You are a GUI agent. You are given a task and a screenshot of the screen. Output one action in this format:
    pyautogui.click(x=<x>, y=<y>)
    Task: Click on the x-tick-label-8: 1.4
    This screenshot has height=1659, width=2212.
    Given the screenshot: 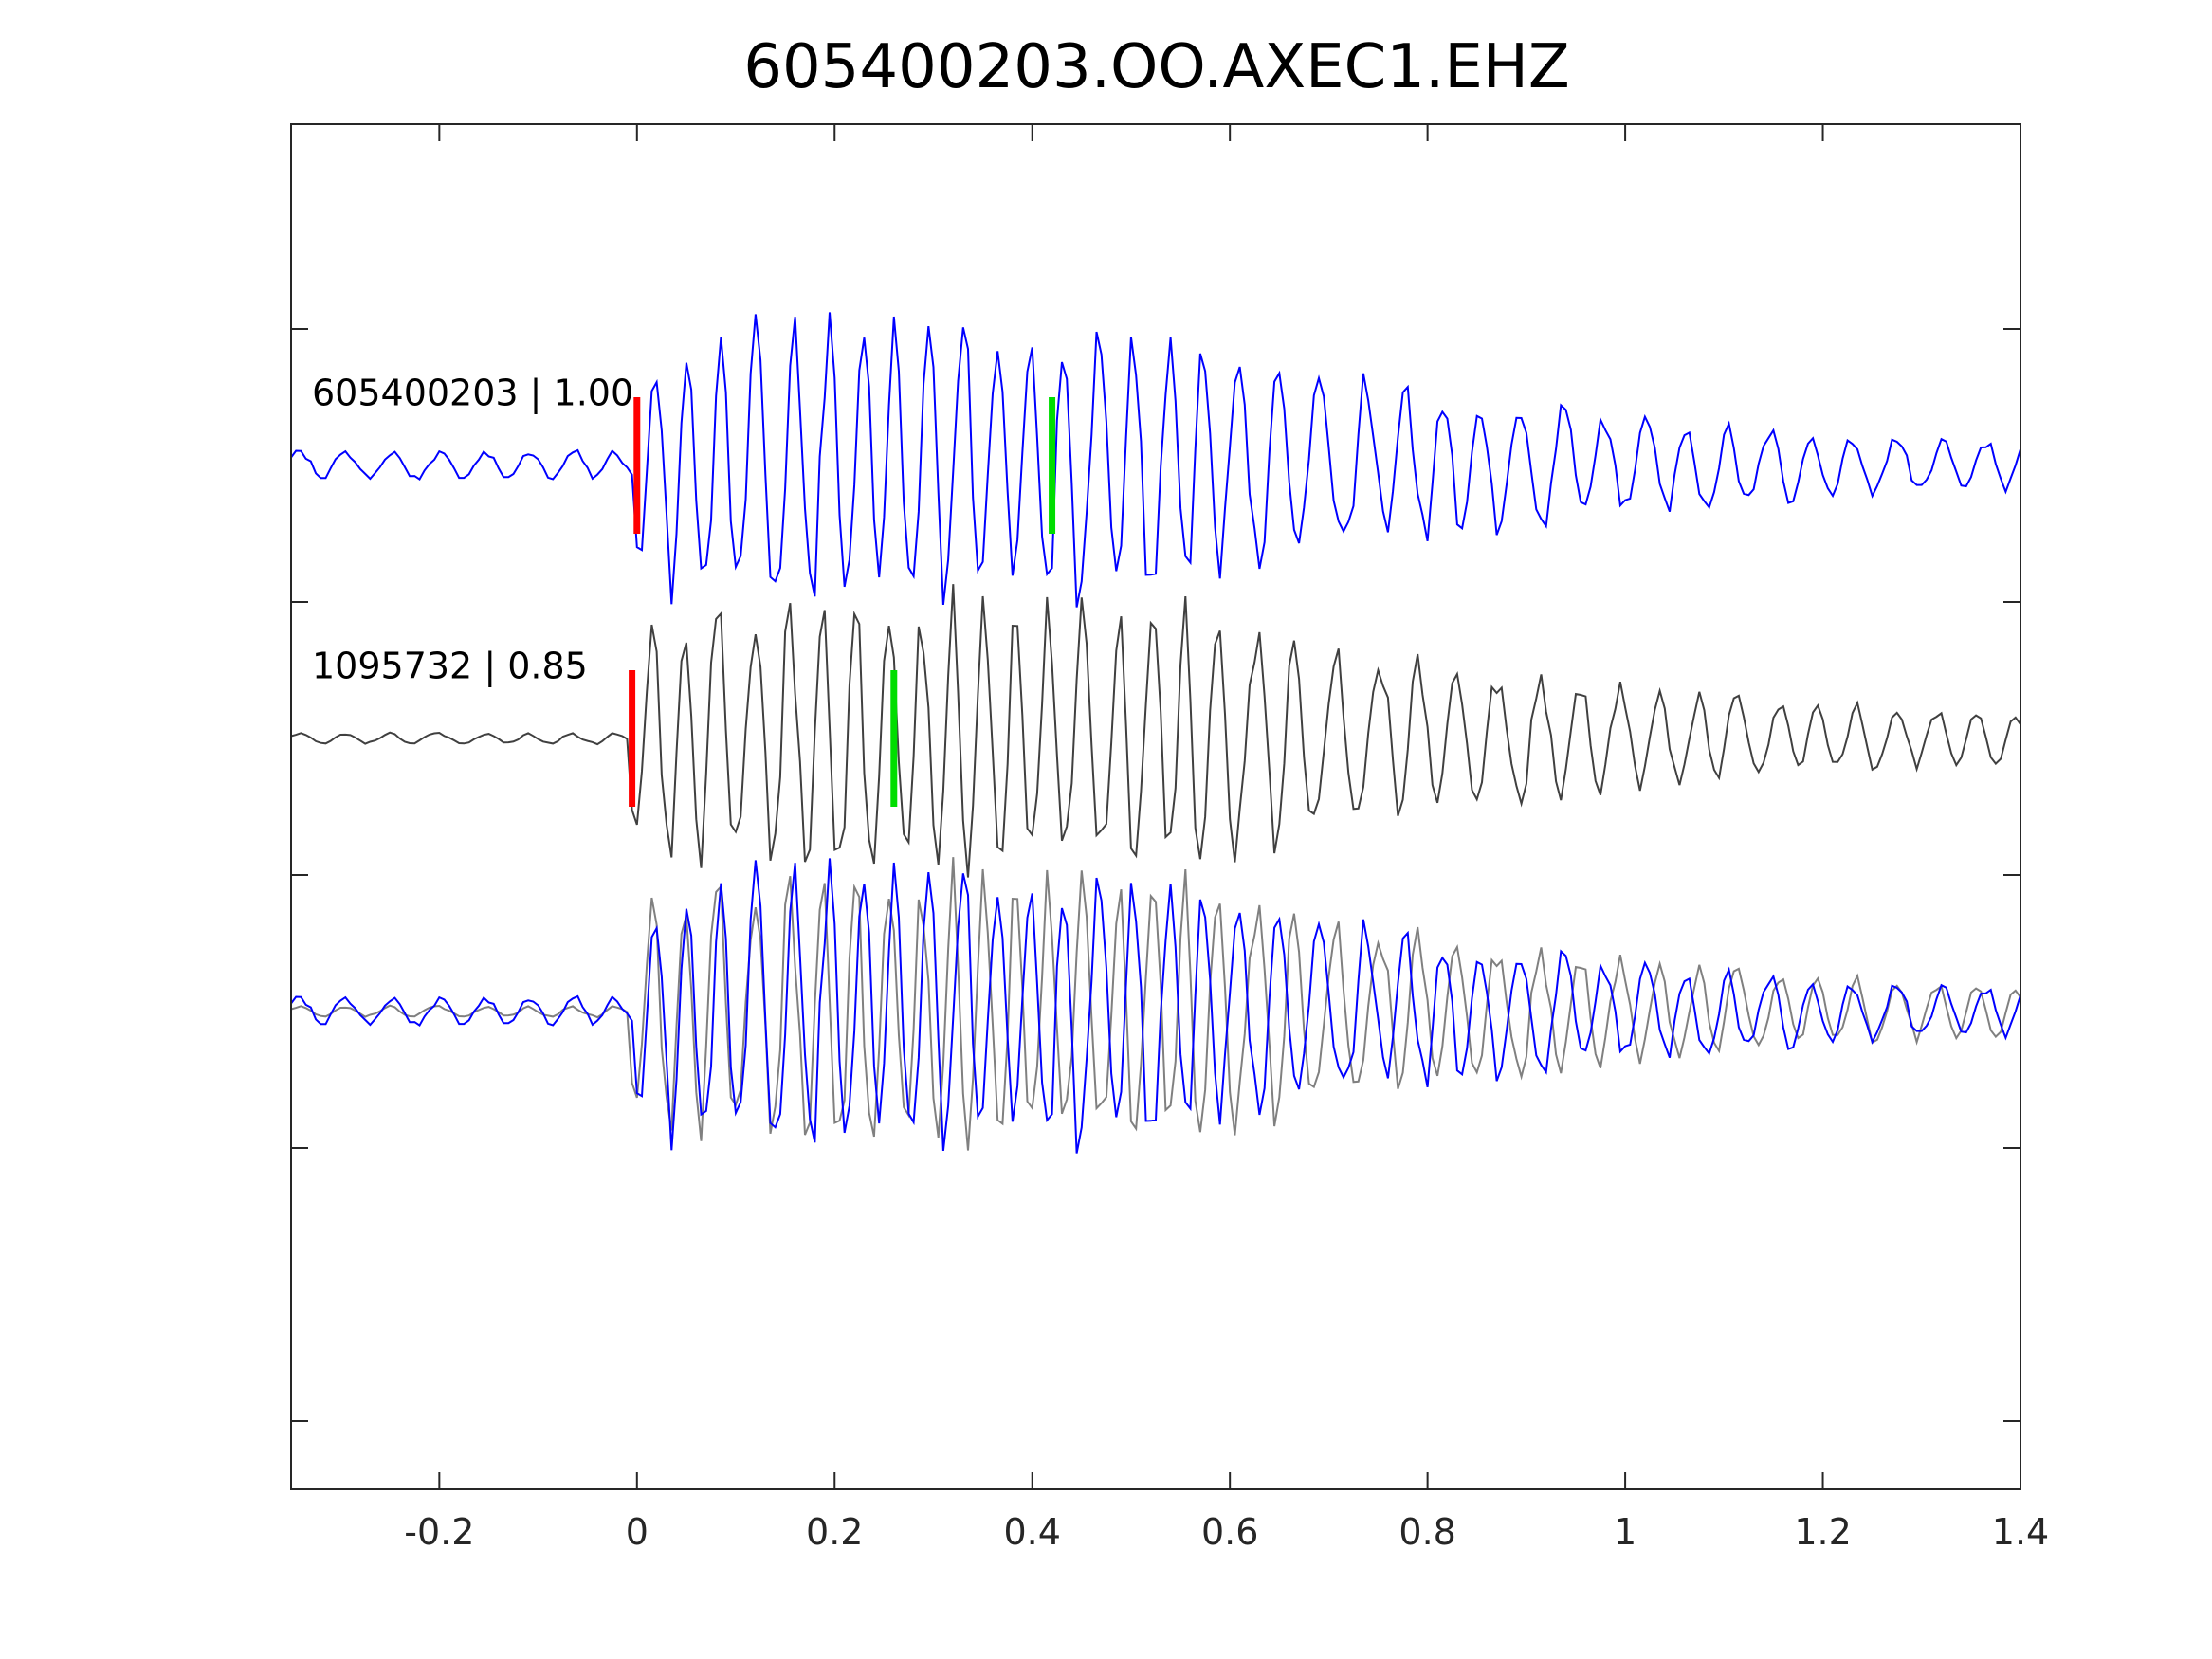 What is the action you would take?
    pyautogui.click(x=2020, y=1532)
    